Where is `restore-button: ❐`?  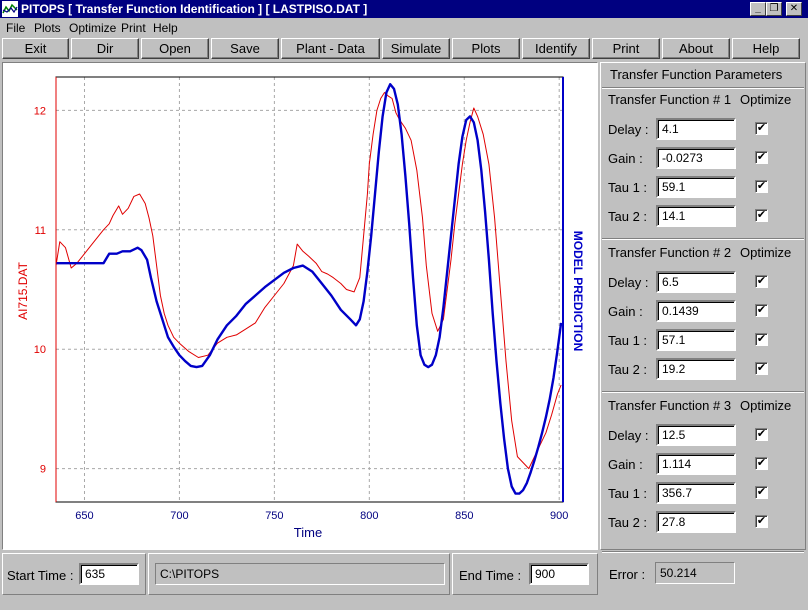
restore-button: ❐ is located at coordinates (774, 9).